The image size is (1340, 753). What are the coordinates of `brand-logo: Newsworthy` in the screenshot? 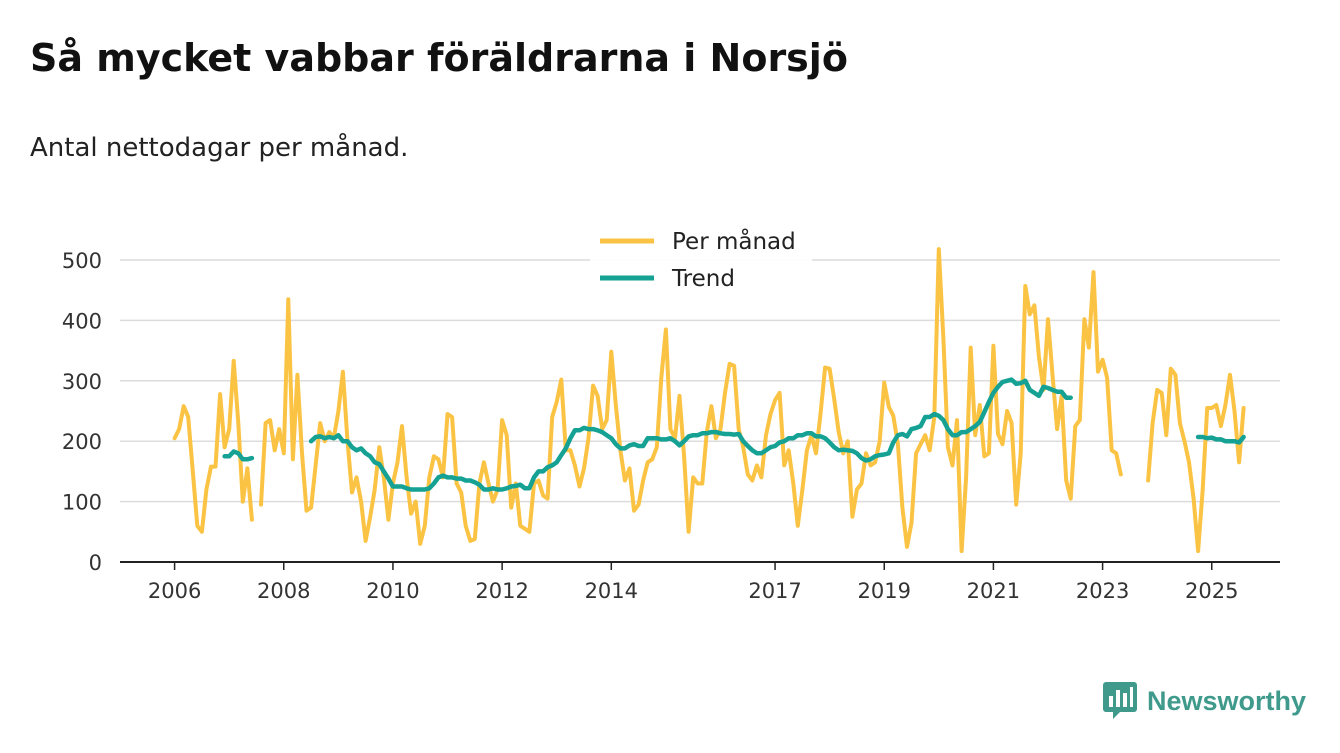 It's located at (1204, 701).